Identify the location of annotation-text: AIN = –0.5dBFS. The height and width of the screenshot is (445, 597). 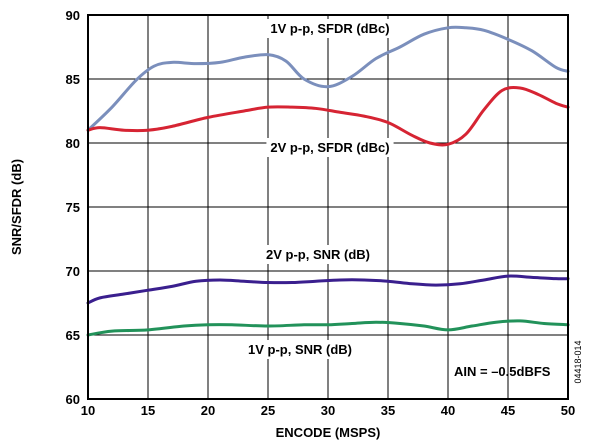
(502, 371).